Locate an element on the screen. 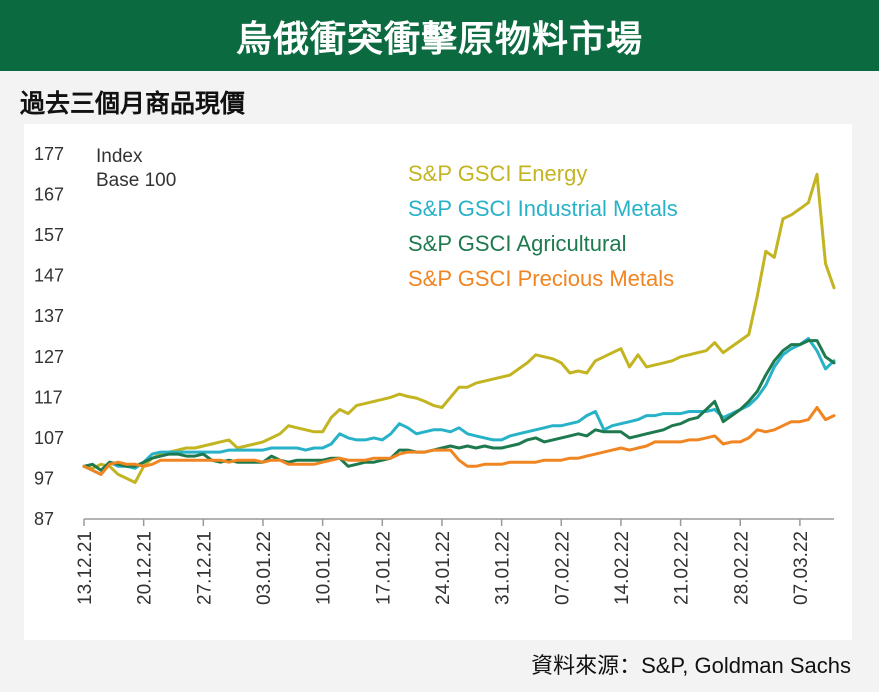 This screenshot has width=879, height=692. y-tick-label: 157 is located at coordinates (49, 235).